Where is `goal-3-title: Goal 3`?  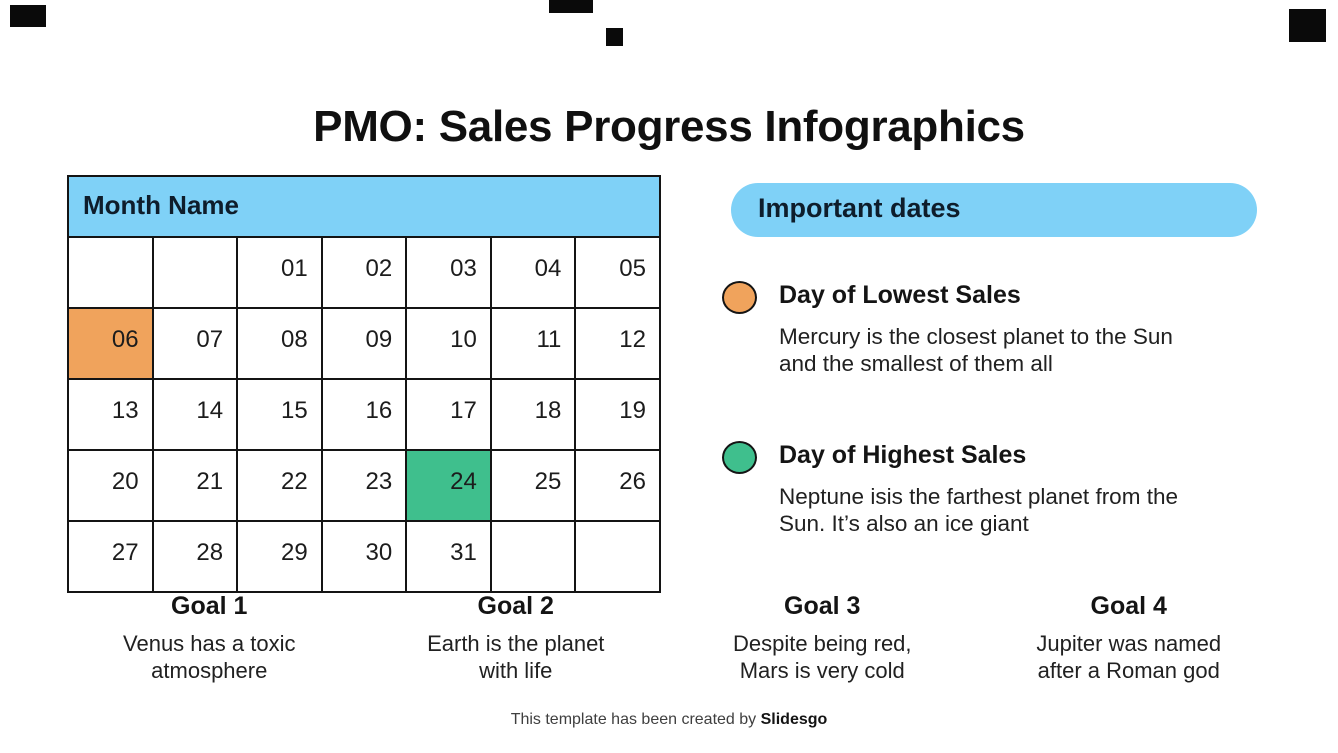 goal-3-title: Goal 3 is located at coordinates (822, 606).